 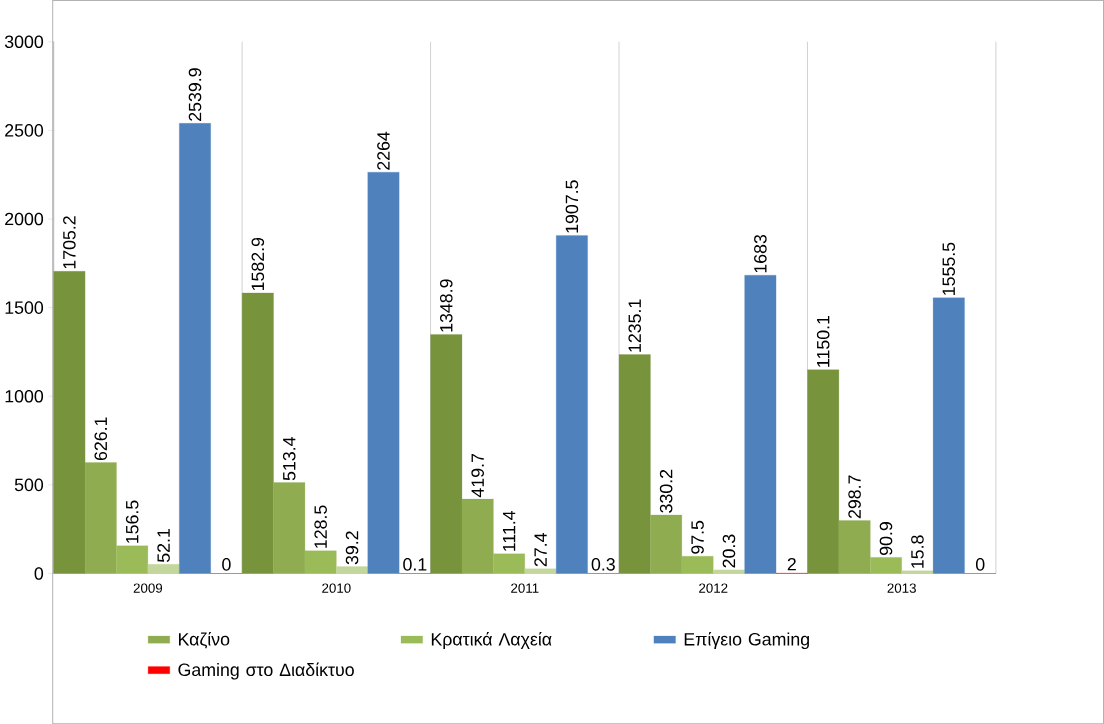 I want to click on y-tick-label: 1000, so click(x=24, y=396).